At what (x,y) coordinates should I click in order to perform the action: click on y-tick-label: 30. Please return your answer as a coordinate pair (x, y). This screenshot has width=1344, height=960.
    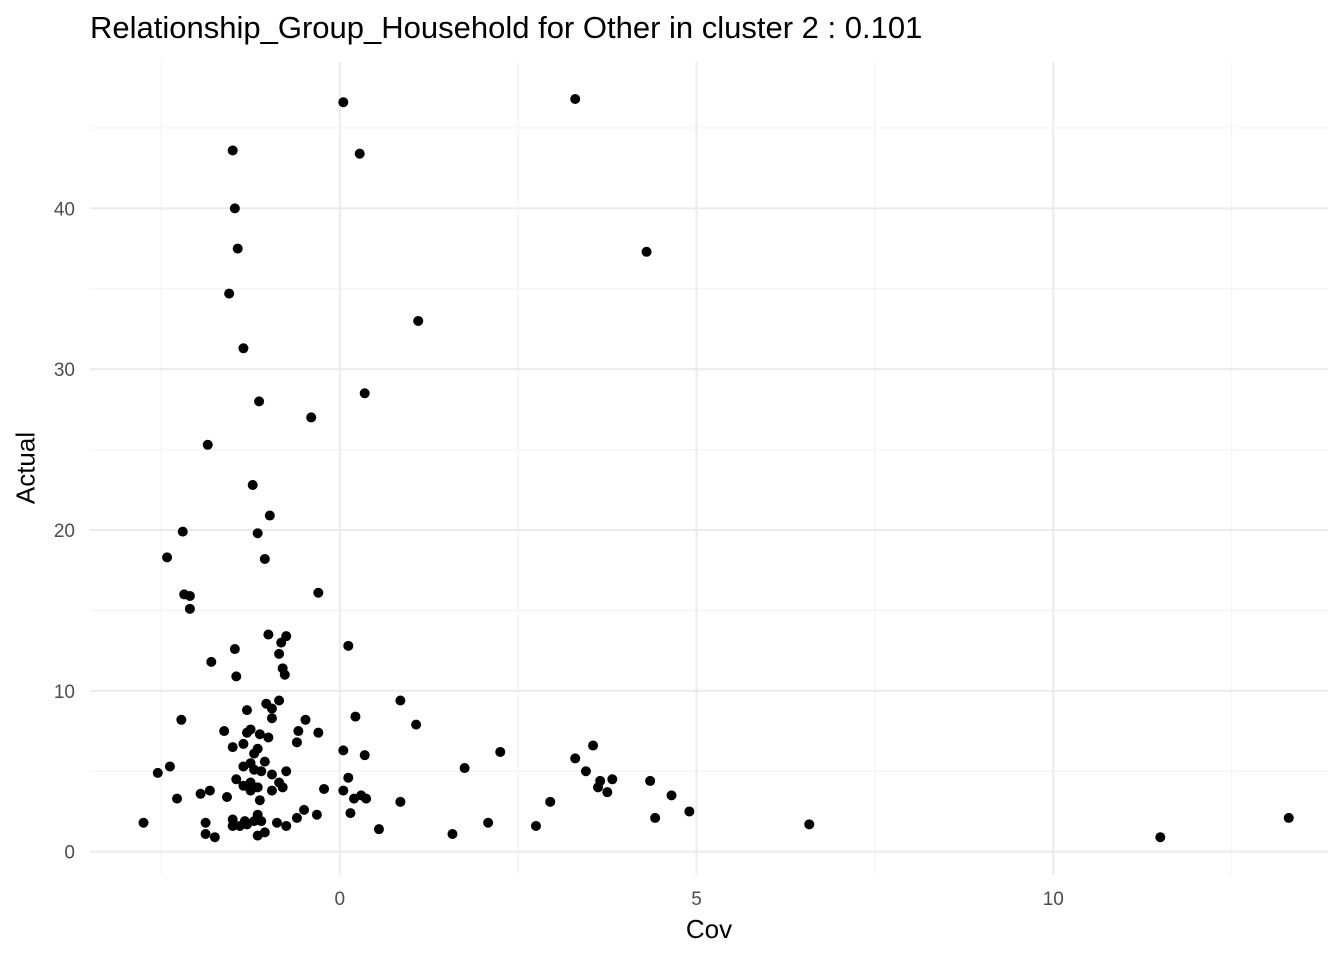
    Looking at the image, I should click on (64, 370).